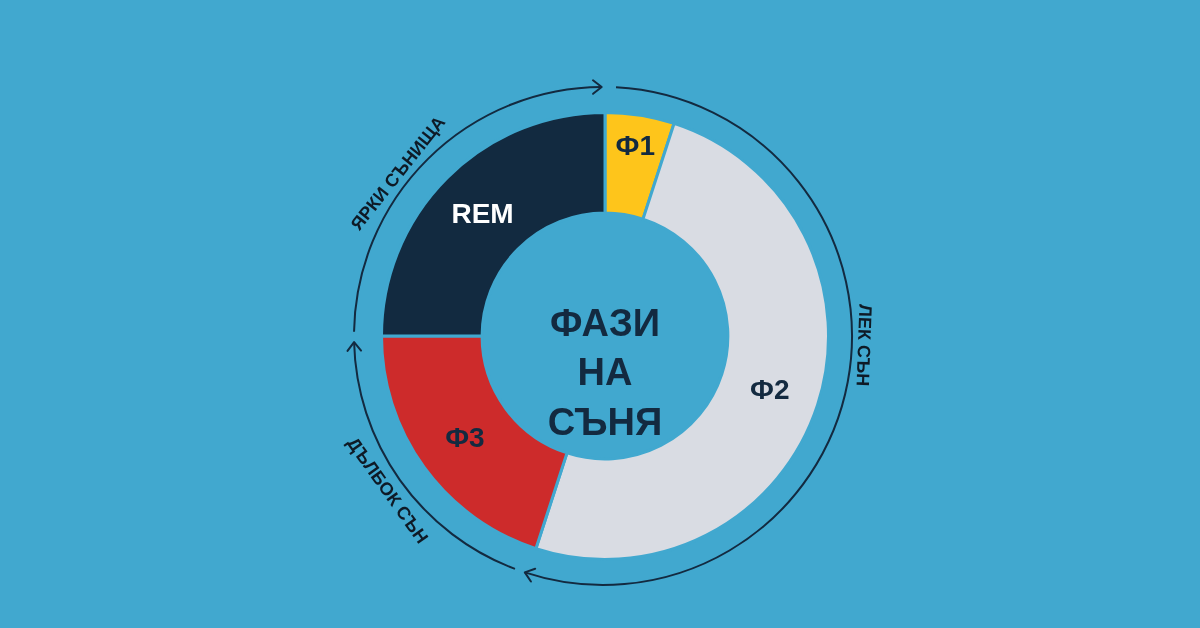 The height and width of the screenshot is (628, 1200). What do you see at coordinates (482, 214) in the screenshot?
I see `slice-label: REM` at bounding box center [482, 214].